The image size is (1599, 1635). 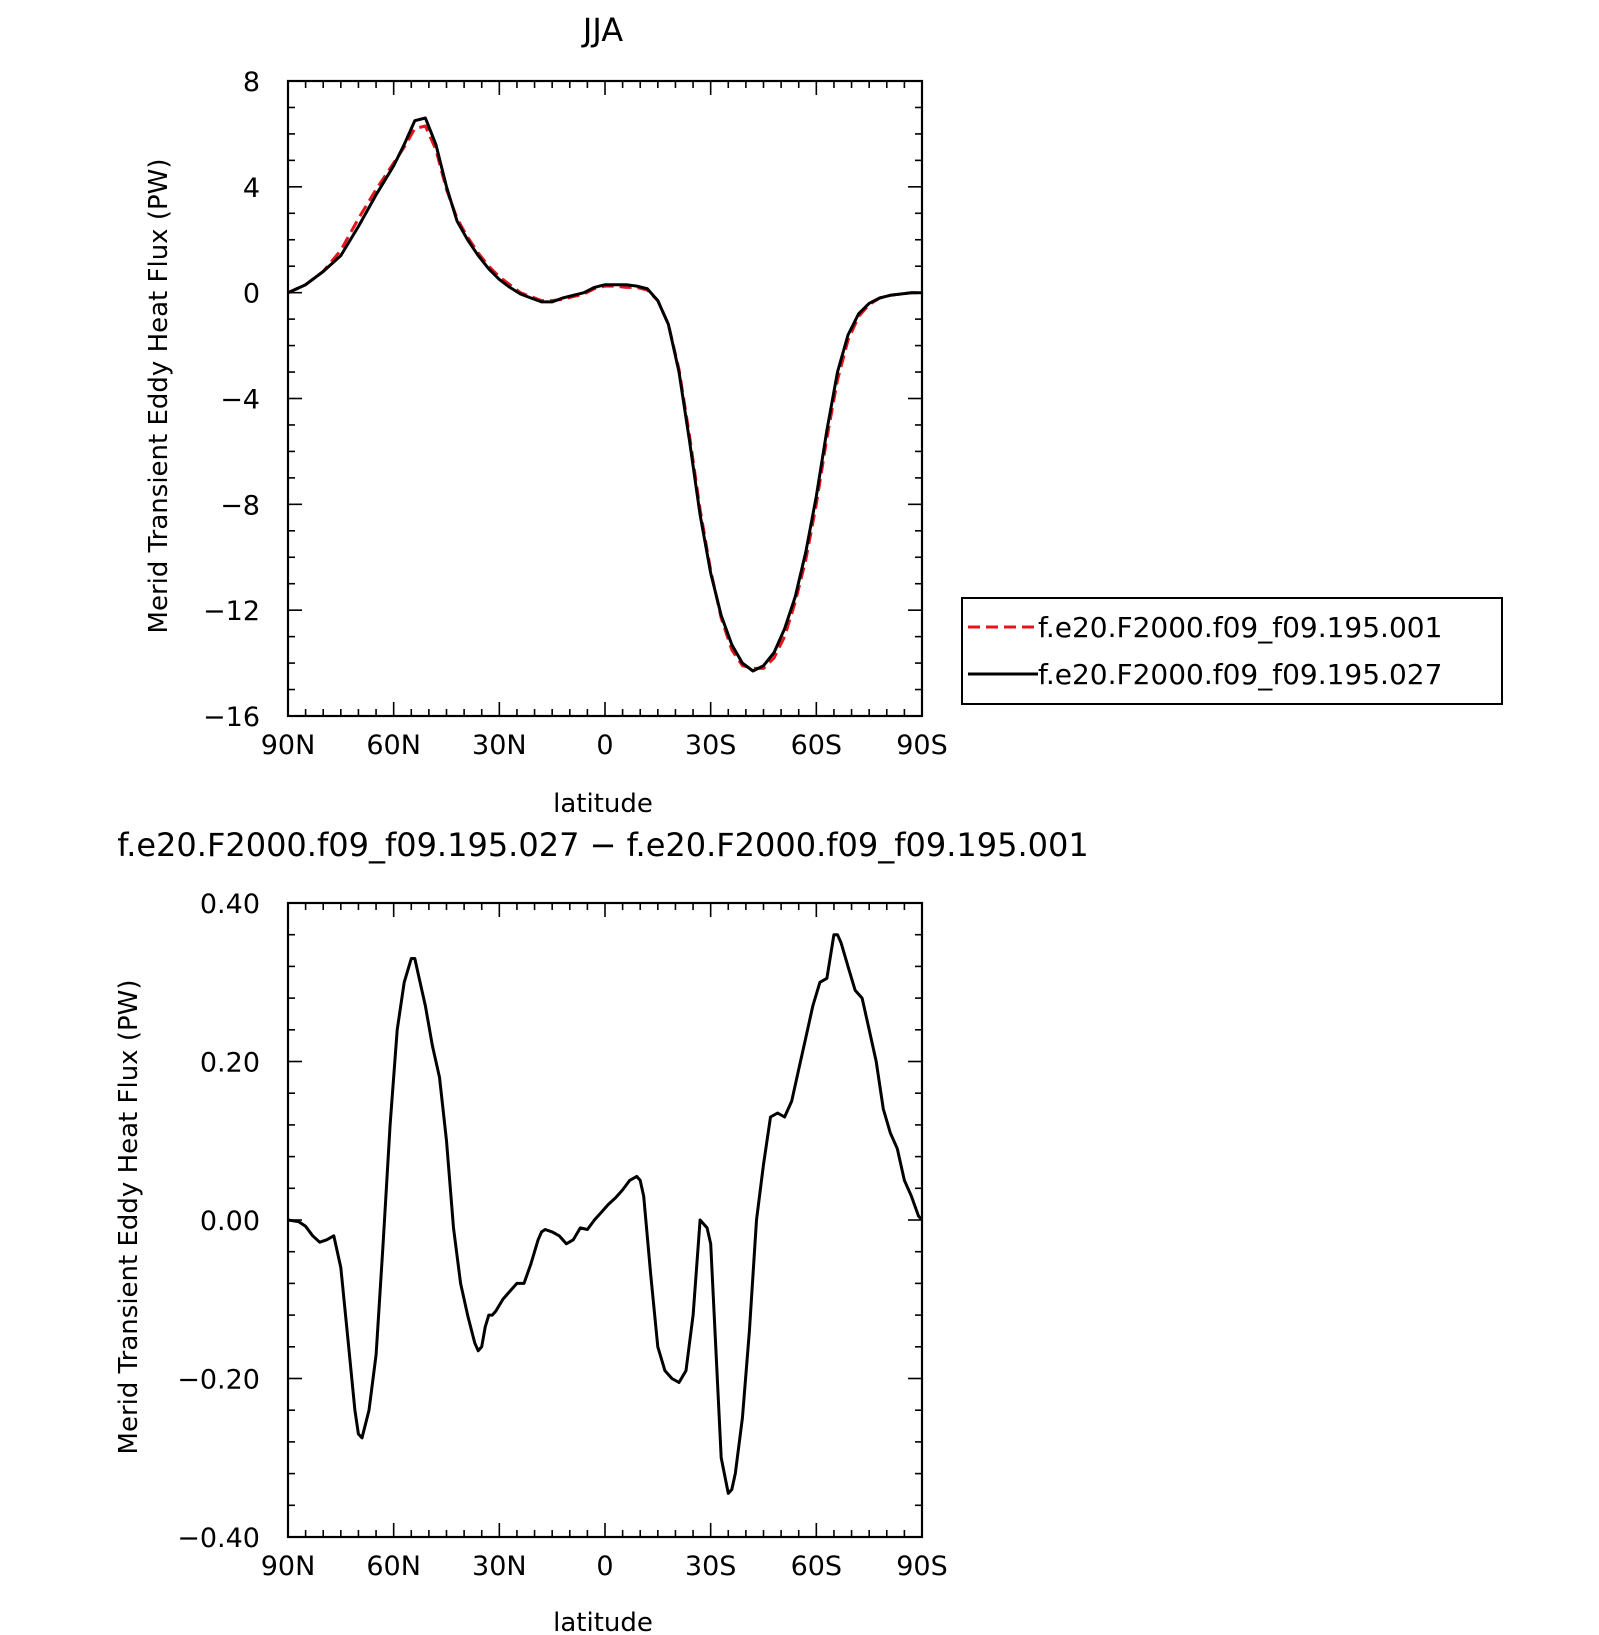 What do you see at coordinates (231, 611) in the screenshot?
I see `y-tick-label: −12` at bounding box center [231, 611].